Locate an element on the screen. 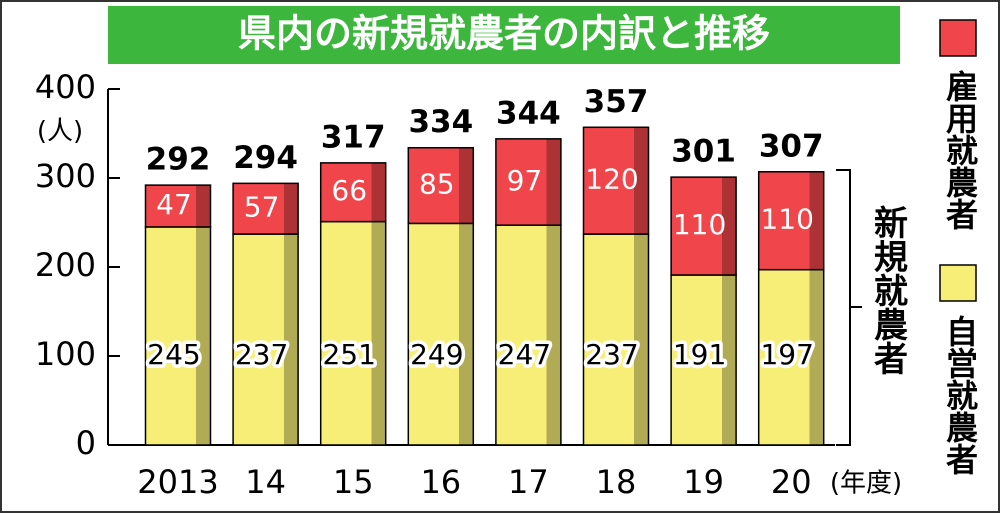 This screenshot has width=1000, height=513. x-tick-label: 19 is located at coordinates (703, 482).